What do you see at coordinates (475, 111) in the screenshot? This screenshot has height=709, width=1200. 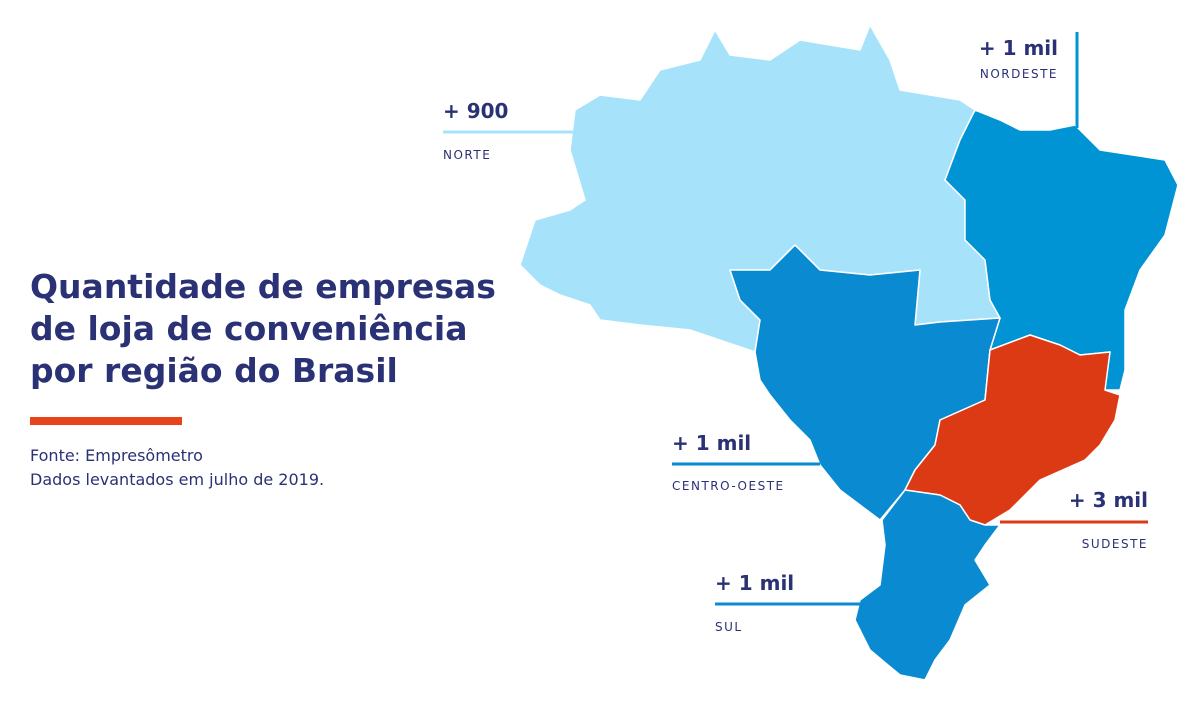 I see `region-value: + 900` at bounding box center [475, 111].